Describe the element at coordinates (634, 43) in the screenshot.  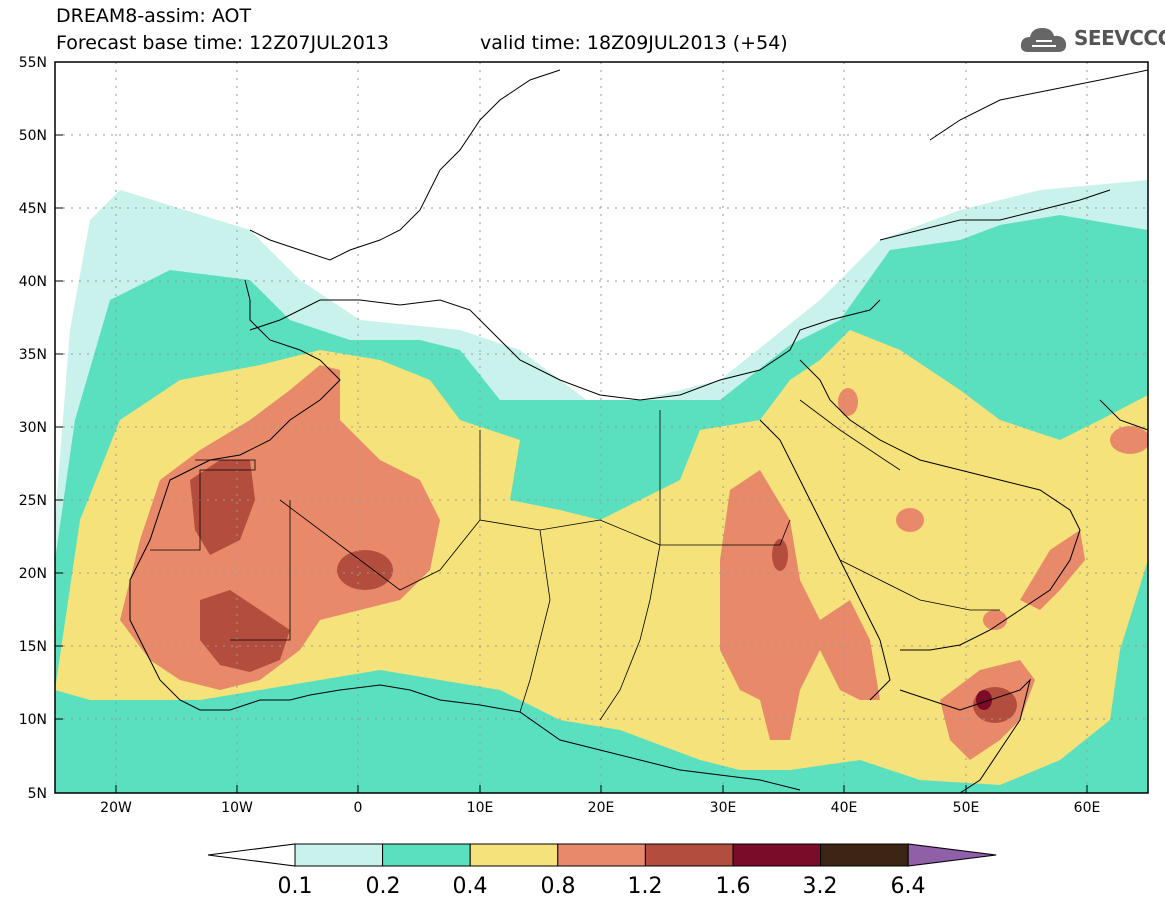
I see `valid-time-label: valid time: 18Z09JUL2013 (+54)` at that location.